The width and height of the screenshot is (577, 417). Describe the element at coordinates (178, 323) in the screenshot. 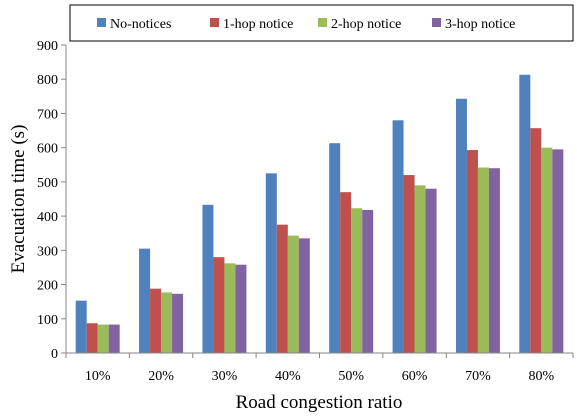

I see `bar-3-hop-notice-20pct` at that location.